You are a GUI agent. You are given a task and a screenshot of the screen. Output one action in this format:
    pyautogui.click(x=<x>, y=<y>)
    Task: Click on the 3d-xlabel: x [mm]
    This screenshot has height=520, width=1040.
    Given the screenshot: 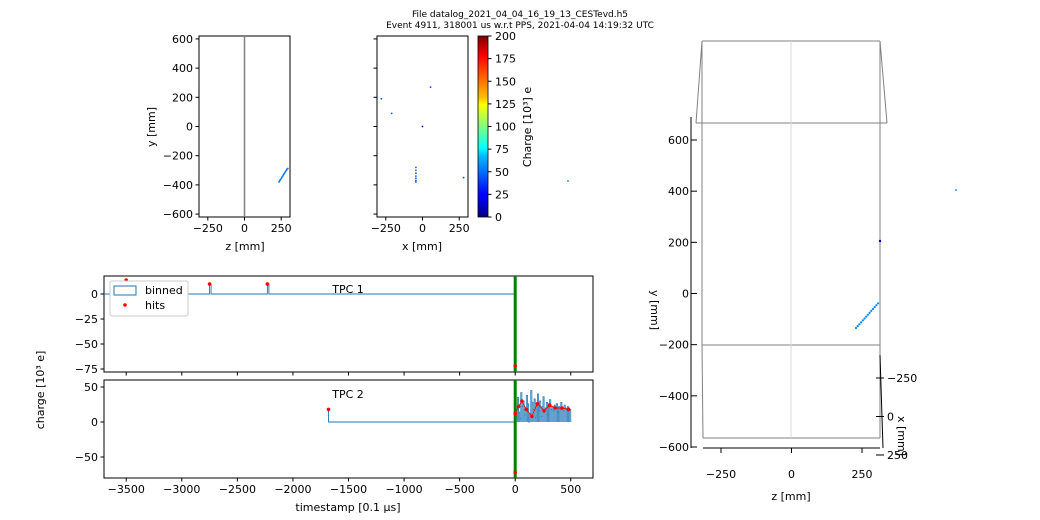 What is the action you would take?
    pyautogui.click(x=901, y=436)
    